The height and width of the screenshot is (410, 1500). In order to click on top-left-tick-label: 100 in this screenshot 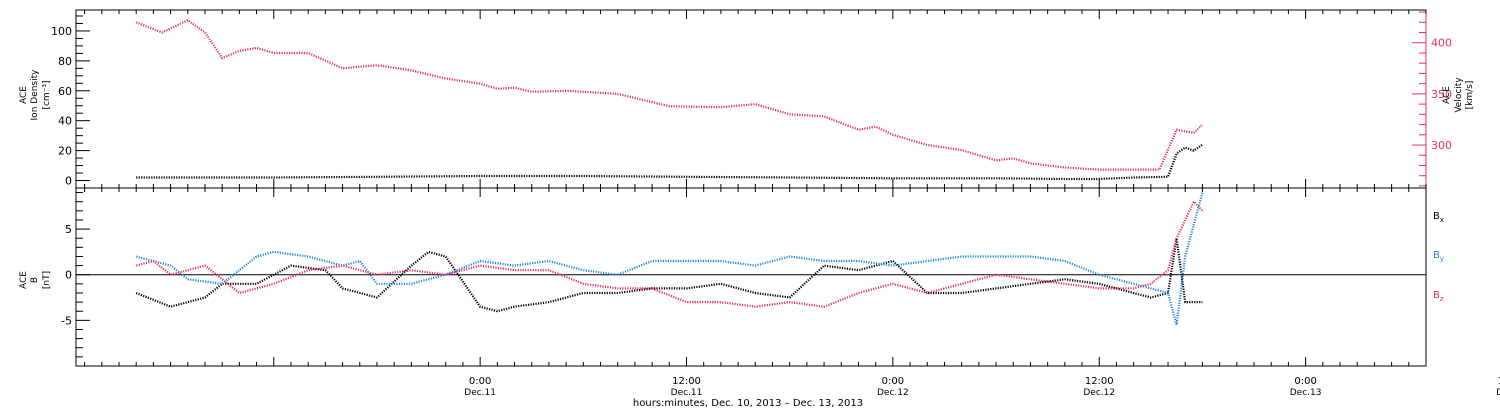, I will do `click(61, 31)`.